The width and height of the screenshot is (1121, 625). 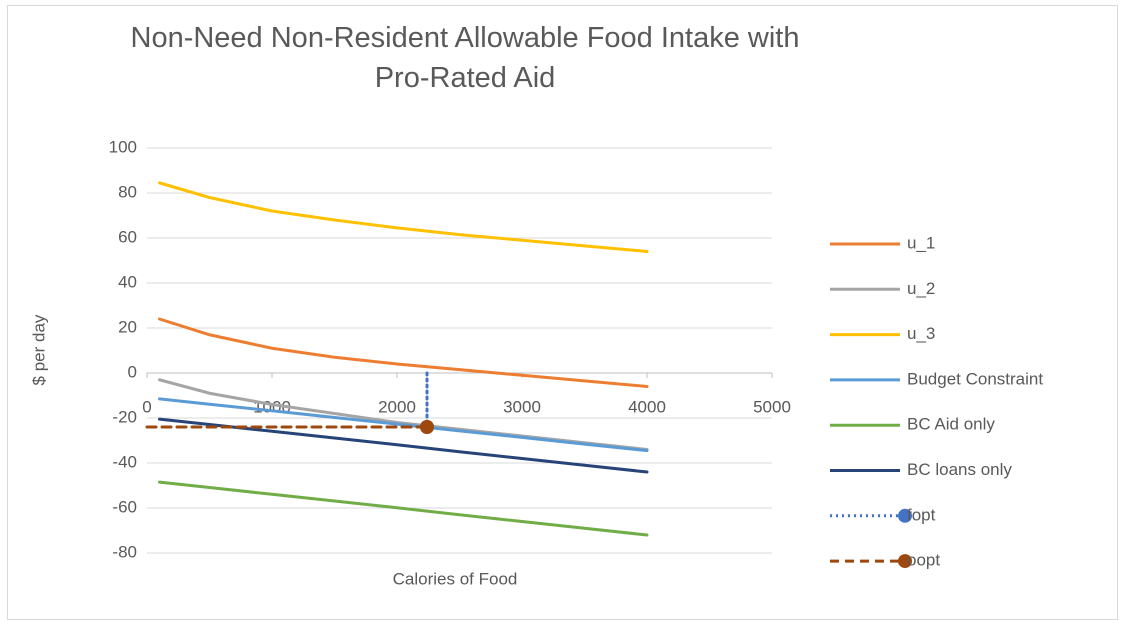 What do you see at coordinates (455, 578) in the screenshot?
I see `x-axis-label: Calories of Food` at bounding box center [455, 578].